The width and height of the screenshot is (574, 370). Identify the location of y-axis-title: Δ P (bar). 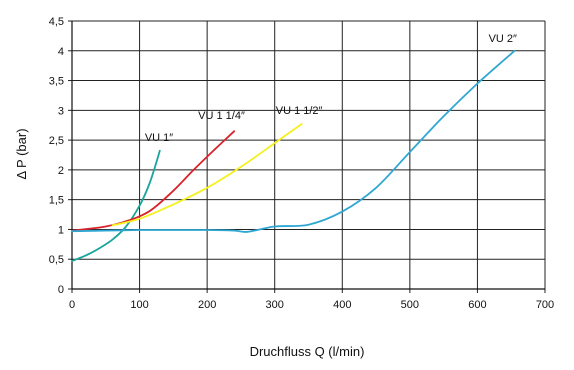
(21, 153).